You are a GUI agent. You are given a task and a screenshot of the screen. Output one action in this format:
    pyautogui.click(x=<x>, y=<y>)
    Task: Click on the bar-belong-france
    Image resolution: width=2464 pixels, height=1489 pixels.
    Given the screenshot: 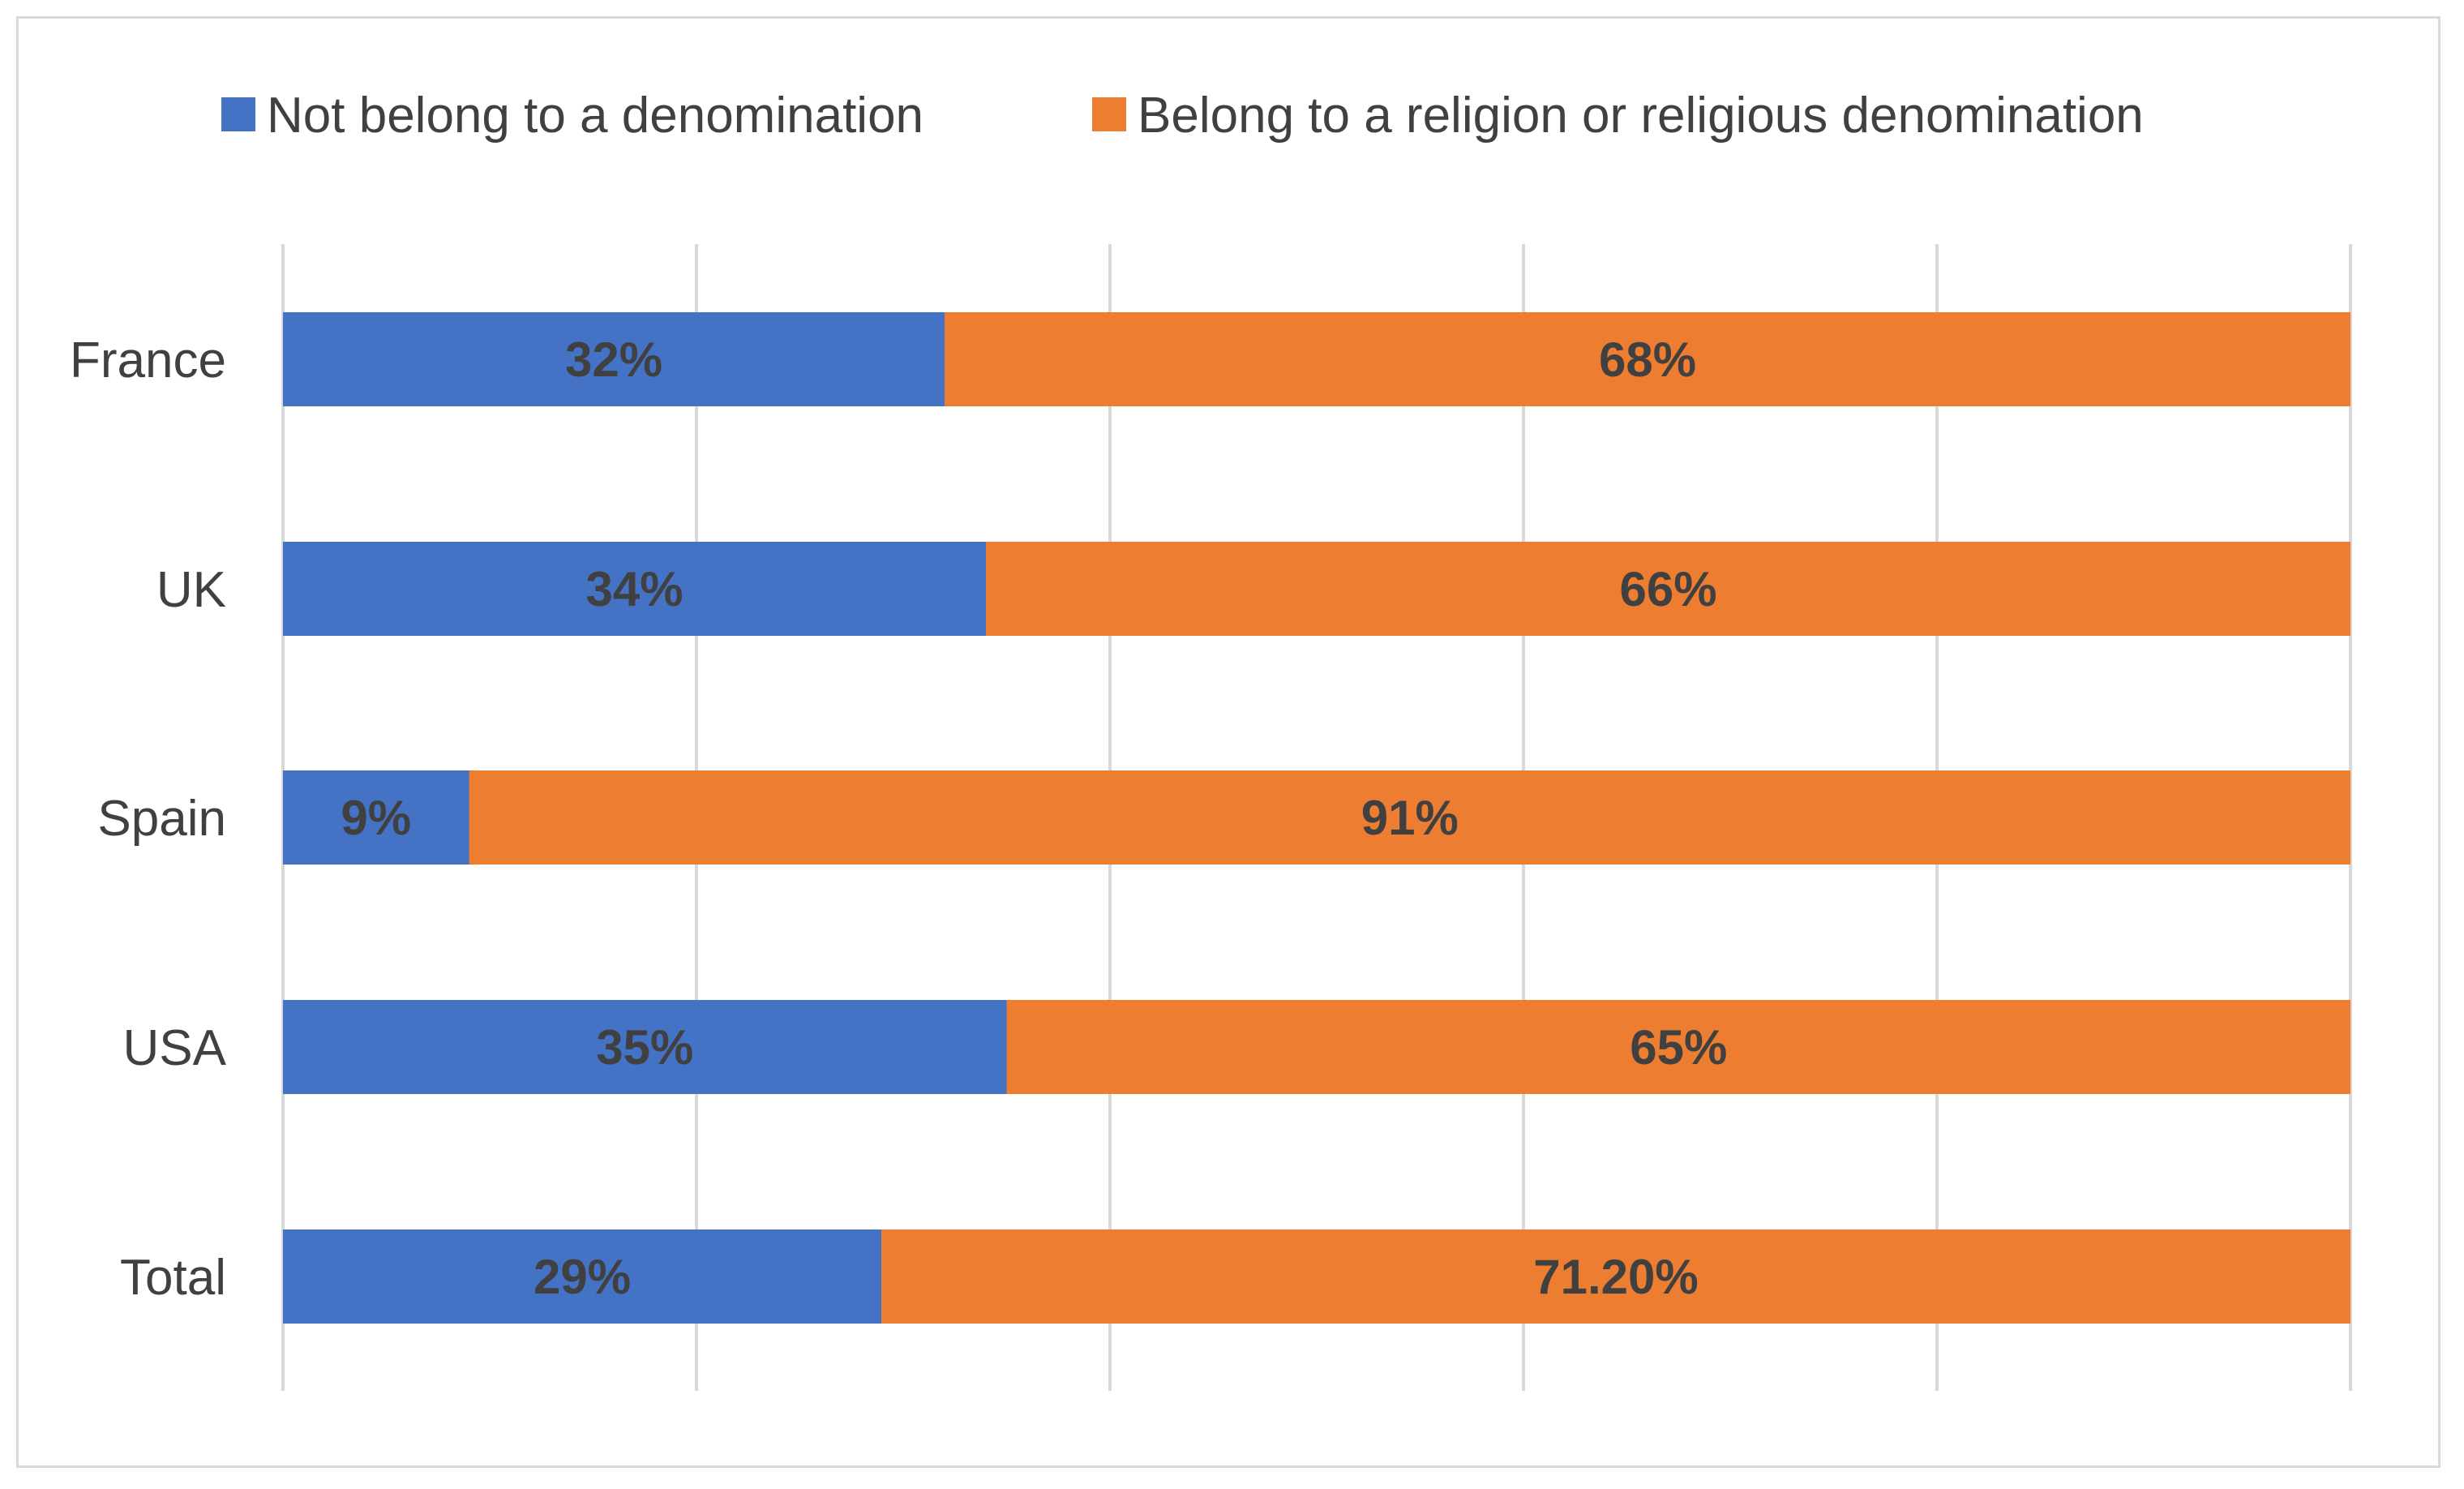 What is the action you would take?
    pyautogui.click(x=1647, y=359)
    